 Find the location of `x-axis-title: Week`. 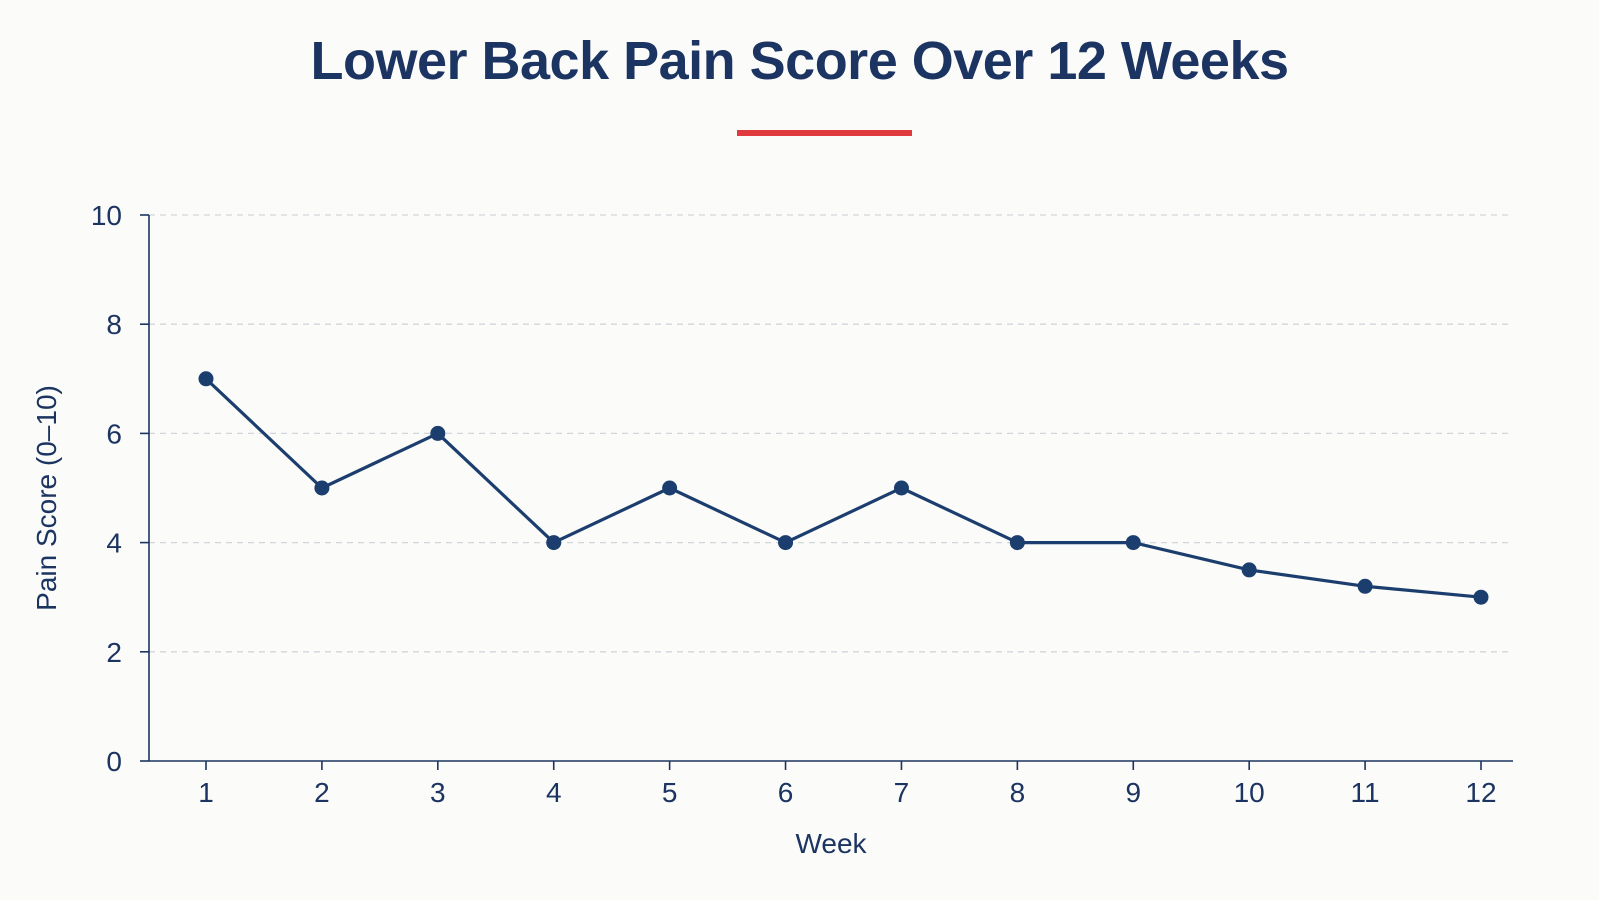

x-axis-title: Week is located at coordinates (831, 843).